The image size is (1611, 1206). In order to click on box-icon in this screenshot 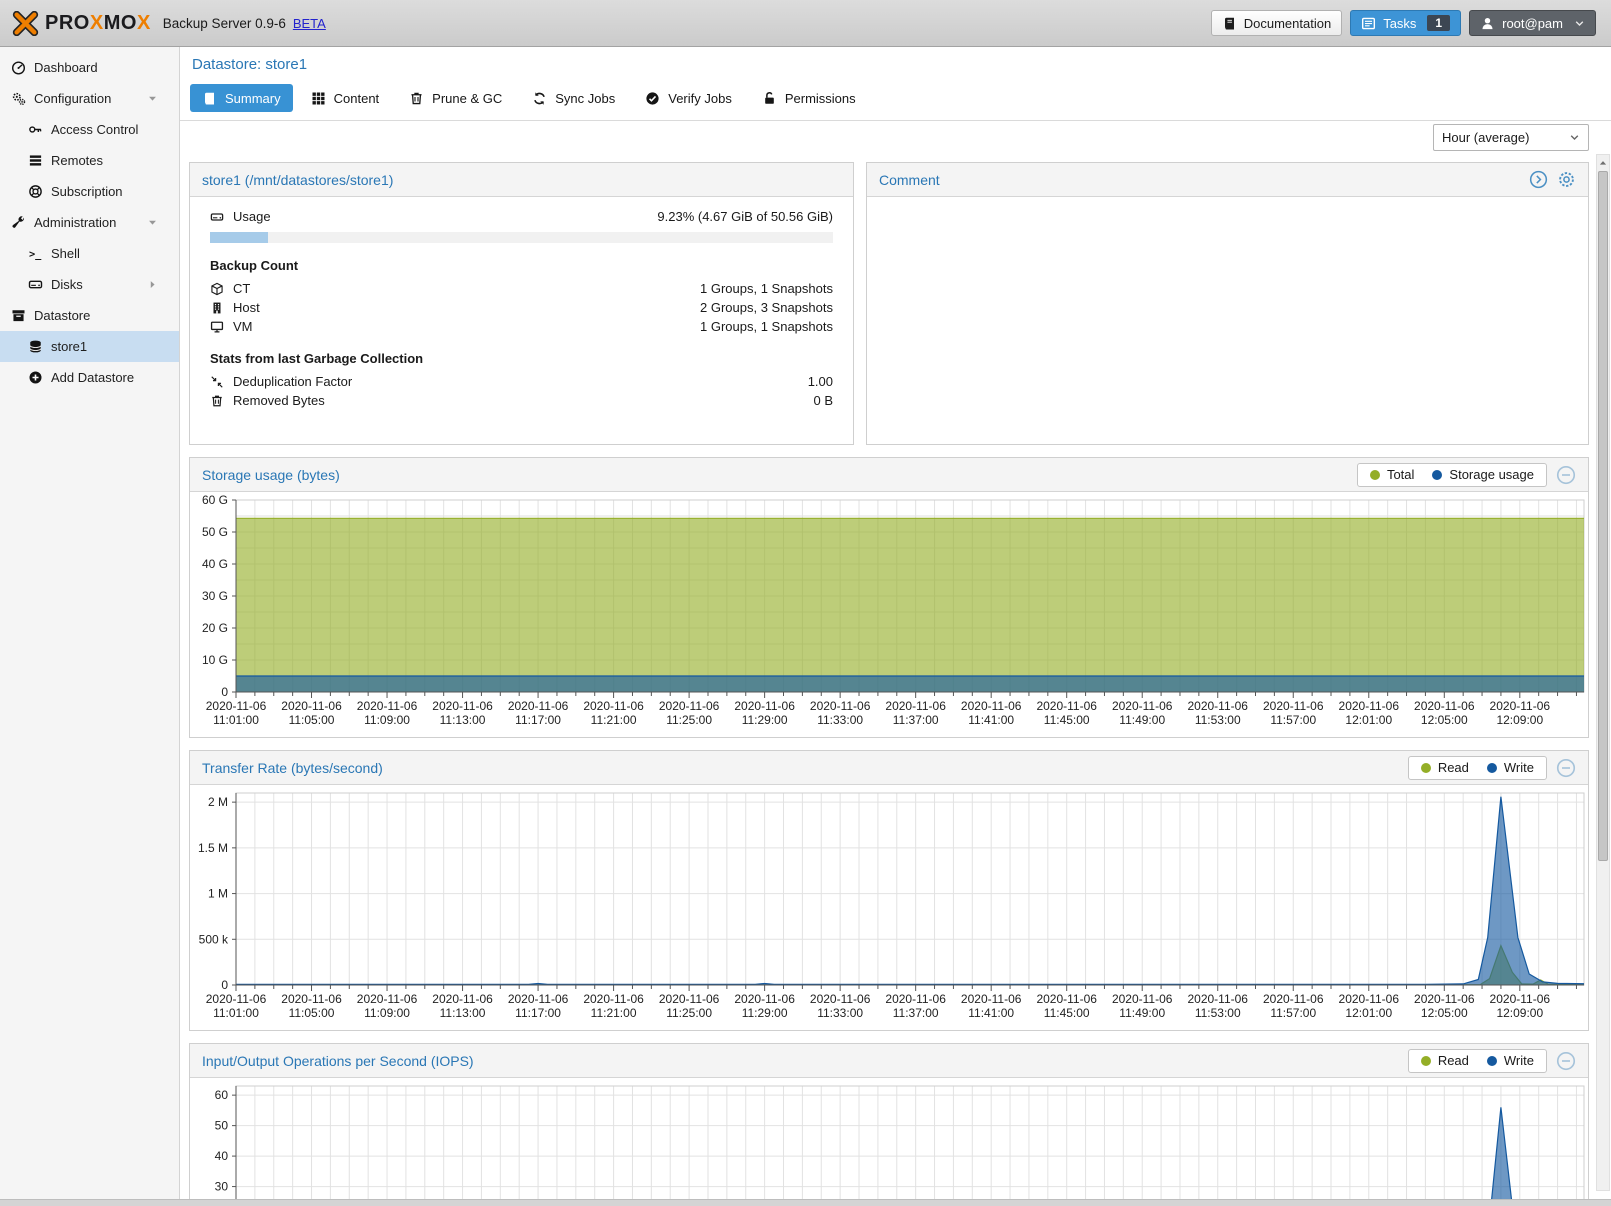, I will do `click(18, 315)`.